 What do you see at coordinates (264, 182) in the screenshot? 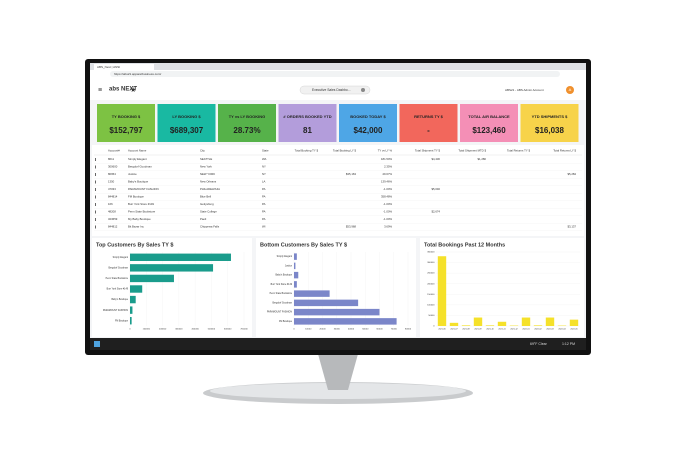
I see `table-cell: LA` at bounding box center [264, 182].